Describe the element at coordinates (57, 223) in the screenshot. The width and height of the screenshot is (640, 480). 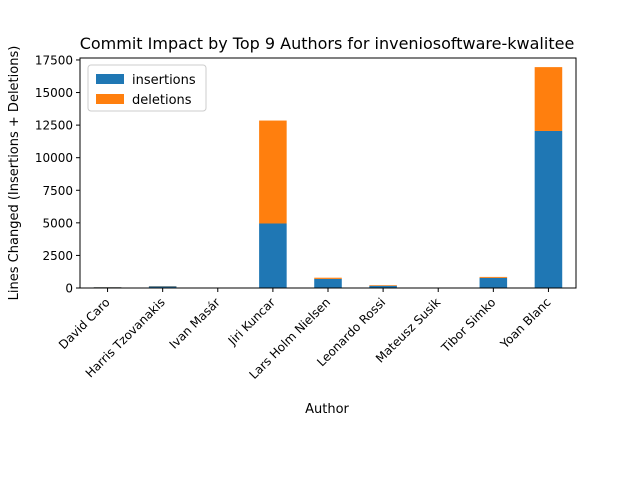
I see `y-tick-label: 5000` at that location.